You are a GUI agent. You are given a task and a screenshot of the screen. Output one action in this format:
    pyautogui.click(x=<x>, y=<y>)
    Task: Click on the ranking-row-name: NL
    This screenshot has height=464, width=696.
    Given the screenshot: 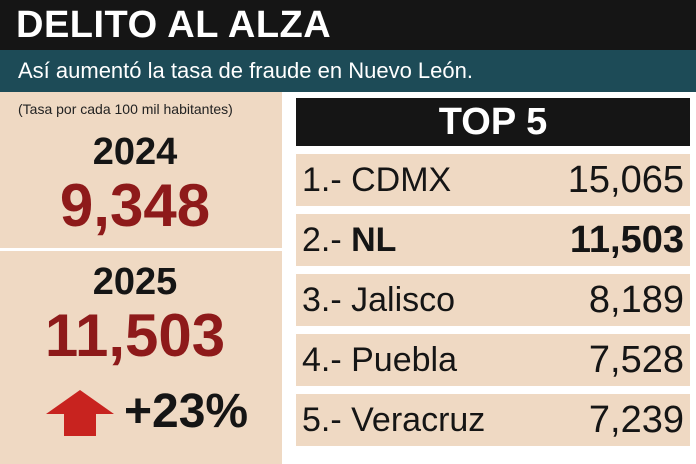 What is the action you would take?
    pyautogui.click(x=374, y=240)
    